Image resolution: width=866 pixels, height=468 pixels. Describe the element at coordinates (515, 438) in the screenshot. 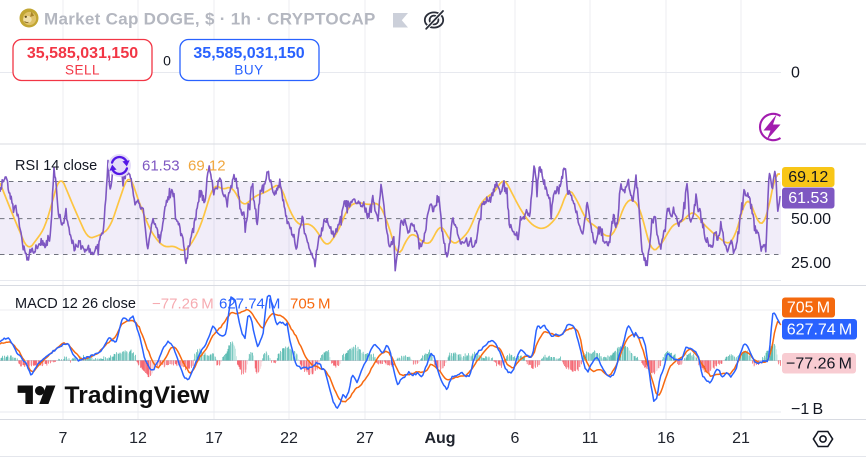

I see `svg-text: 6` at that location.